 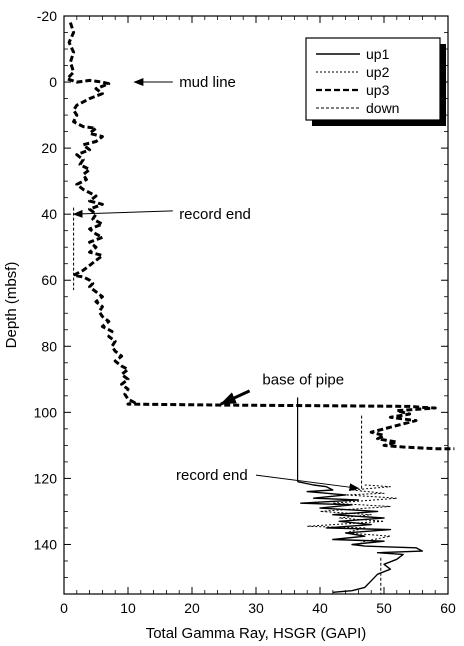 I want to click on legend-label-up3: up3, so click(x=378, y=90).